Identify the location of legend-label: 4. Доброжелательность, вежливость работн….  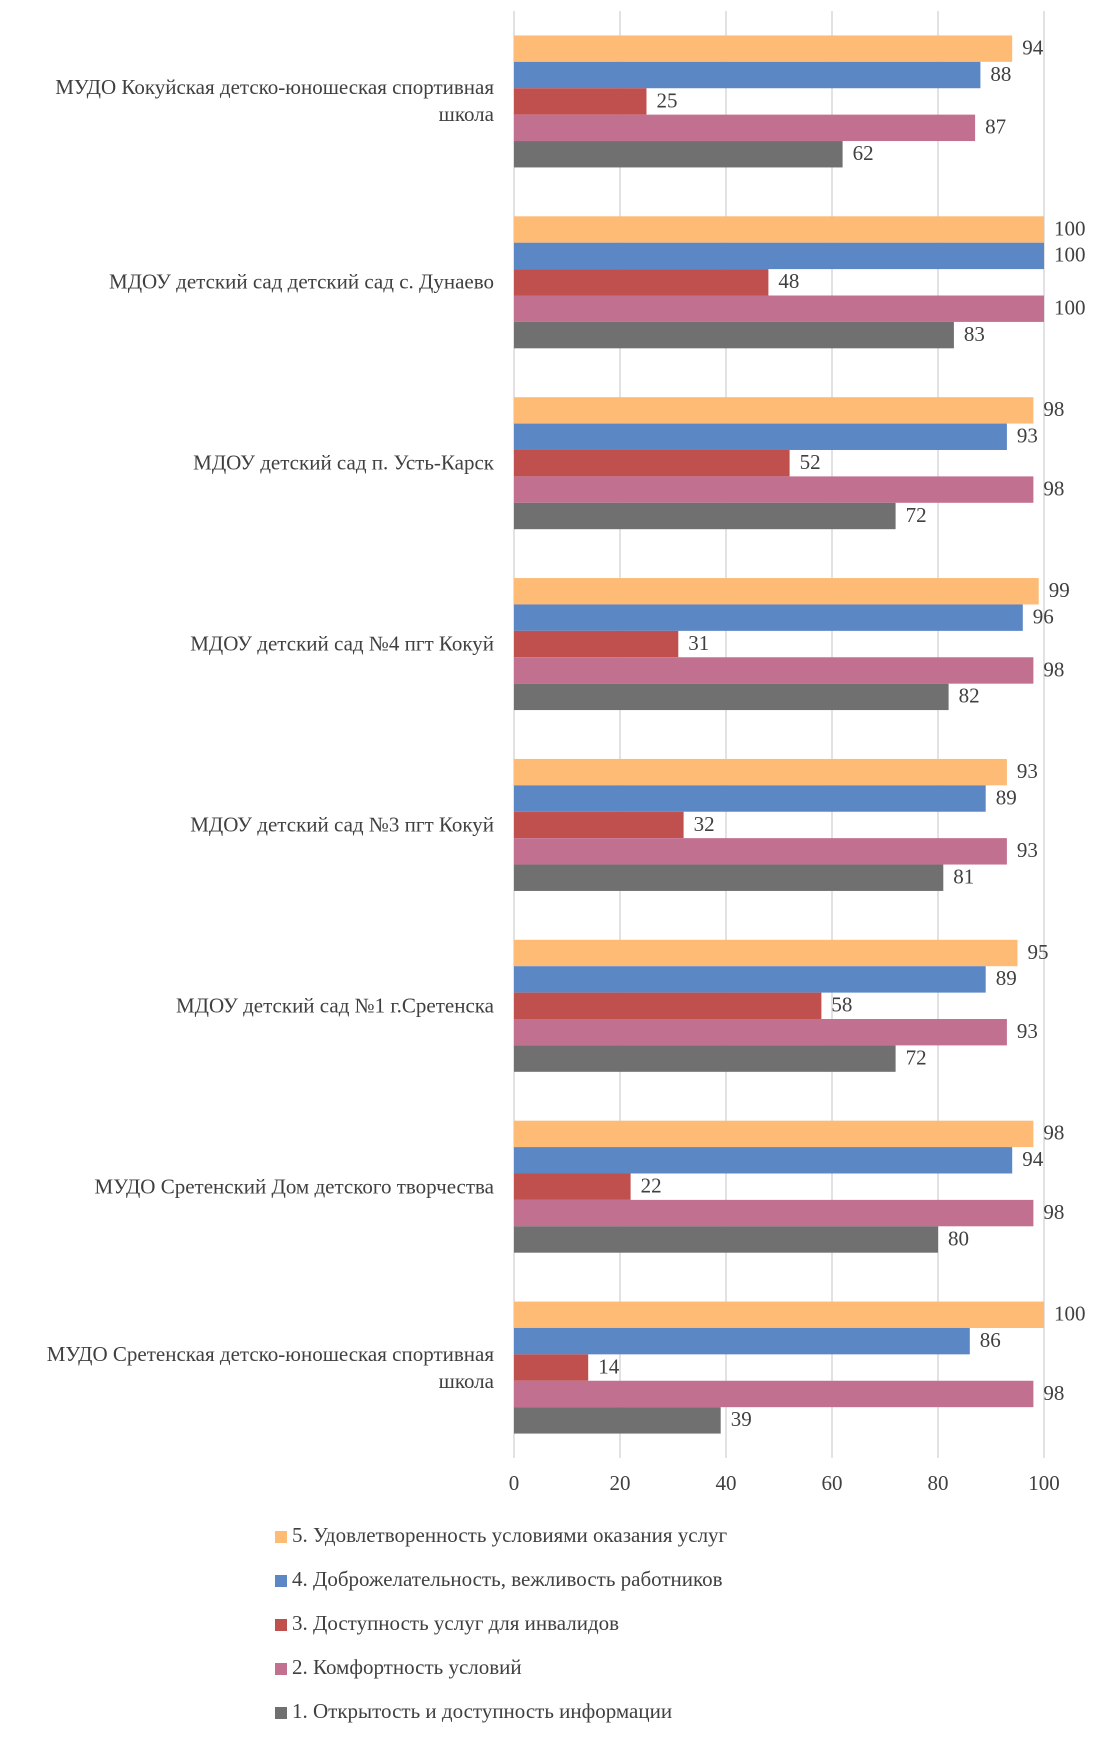
(507, 1579).